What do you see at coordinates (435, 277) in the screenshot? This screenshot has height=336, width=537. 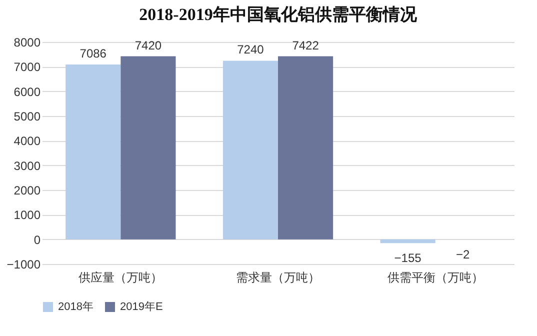 I see `x-tick-label: 供需平衡（万吨）` at bounding box center [435, 277].